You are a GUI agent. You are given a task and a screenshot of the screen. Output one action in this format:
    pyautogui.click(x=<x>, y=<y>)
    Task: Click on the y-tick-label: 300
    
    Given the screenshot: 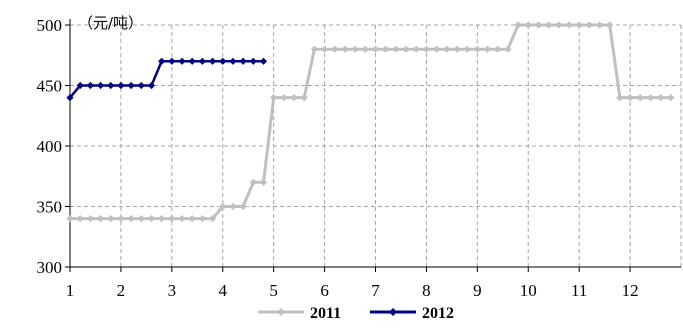 What is the action you would take?
    pyautogui.click(x=50, y=267)
    